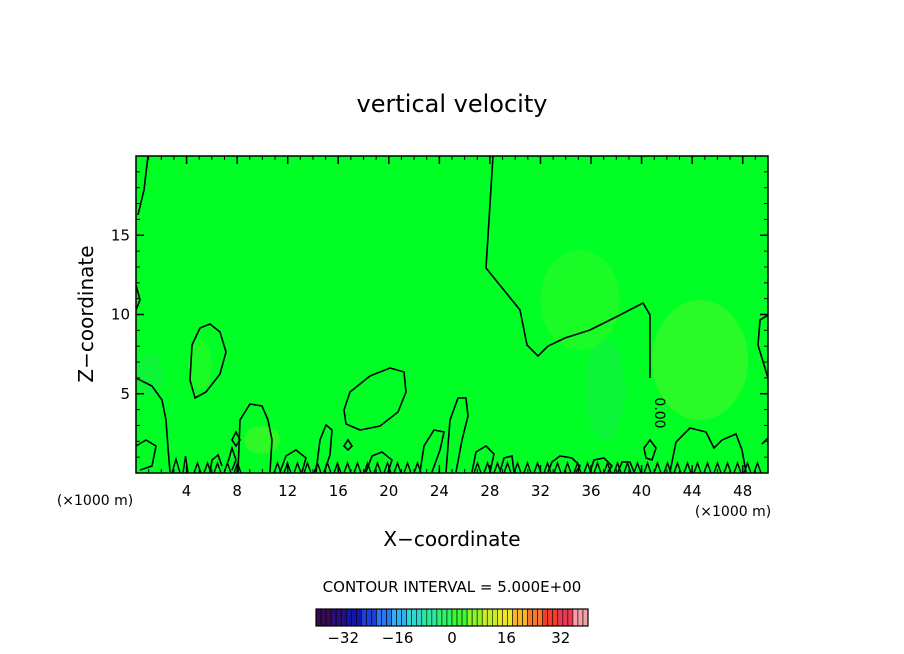 The image size is (904, 654). Describe the element at coordinates (506, 638) in the screenshot. I see `colorbar-tick-label: 16` at that location.